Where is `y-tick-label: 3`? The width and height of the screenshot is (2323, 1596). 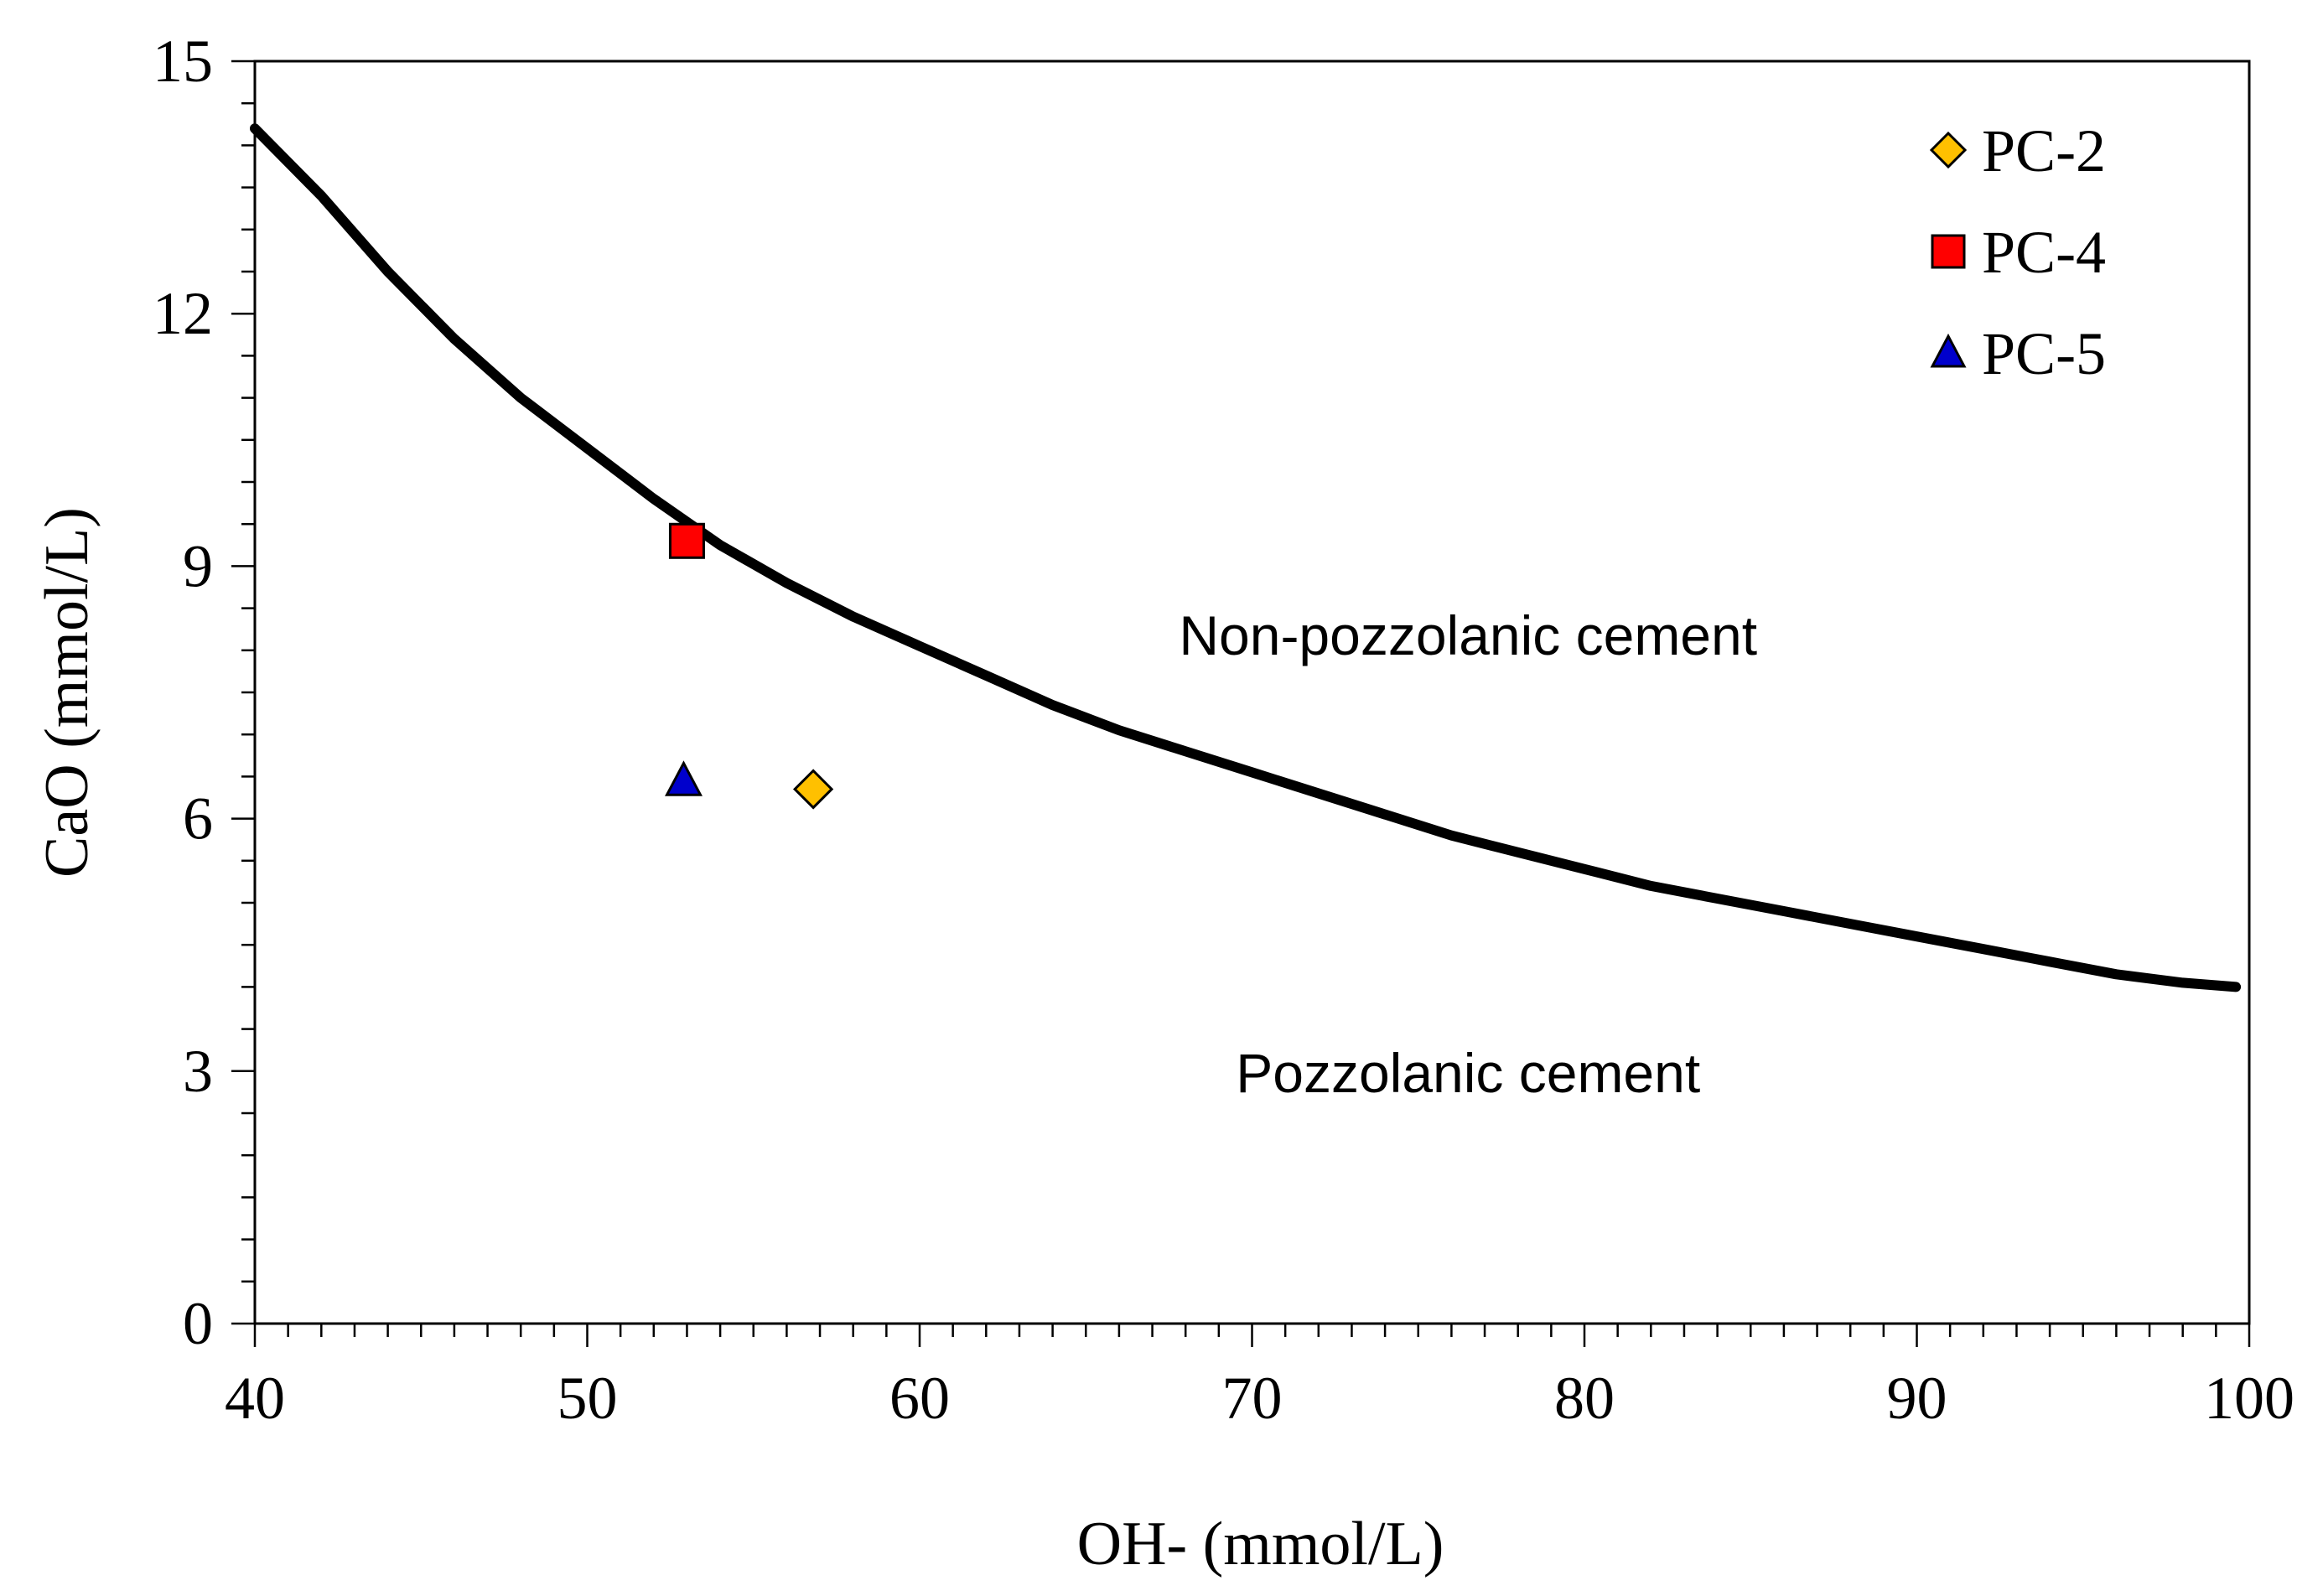 y-tick-label: 3 is located at coordinates (198, 1071).